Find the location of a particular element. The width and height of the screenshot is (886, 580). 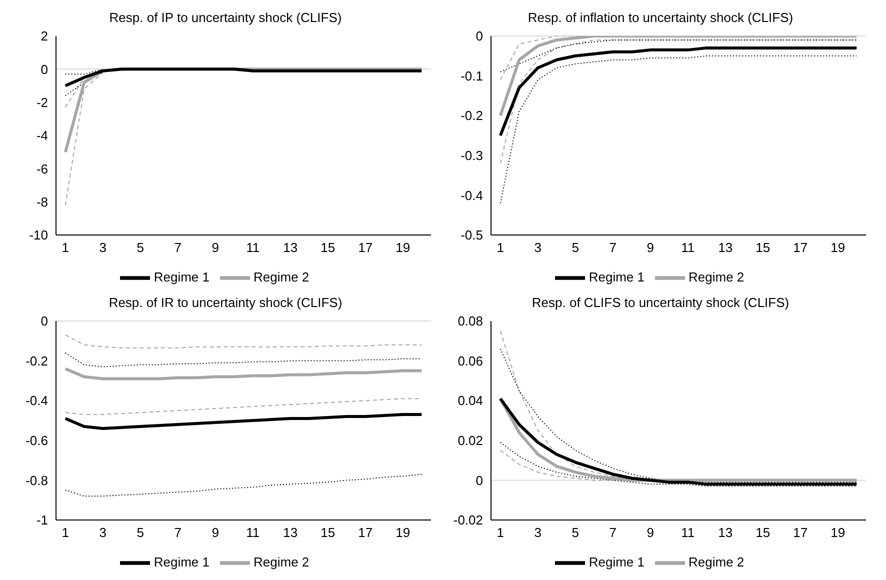

y-tick-label: 2 is located at coordinates (44, 36).